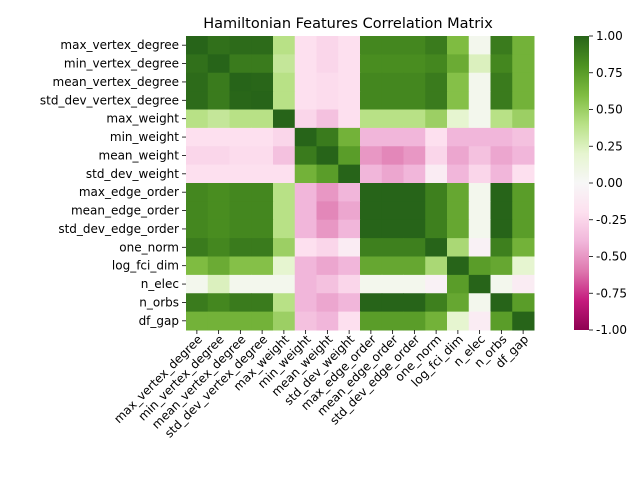 The height and width of the screenshot is (480, 640). What do you see at coordinates (139, 155) in the screenshot?
I see `y-tick-label: mean_weight` at bounding box center [139, 155].